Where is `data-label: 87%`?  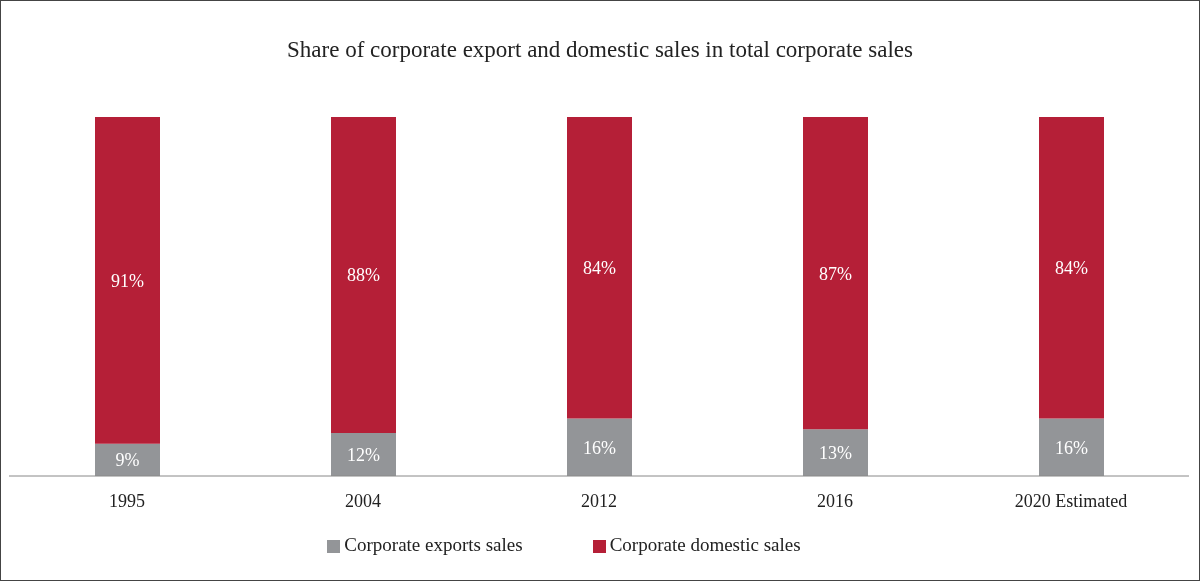 data-label: 87% is located at coordinates (835, 273).